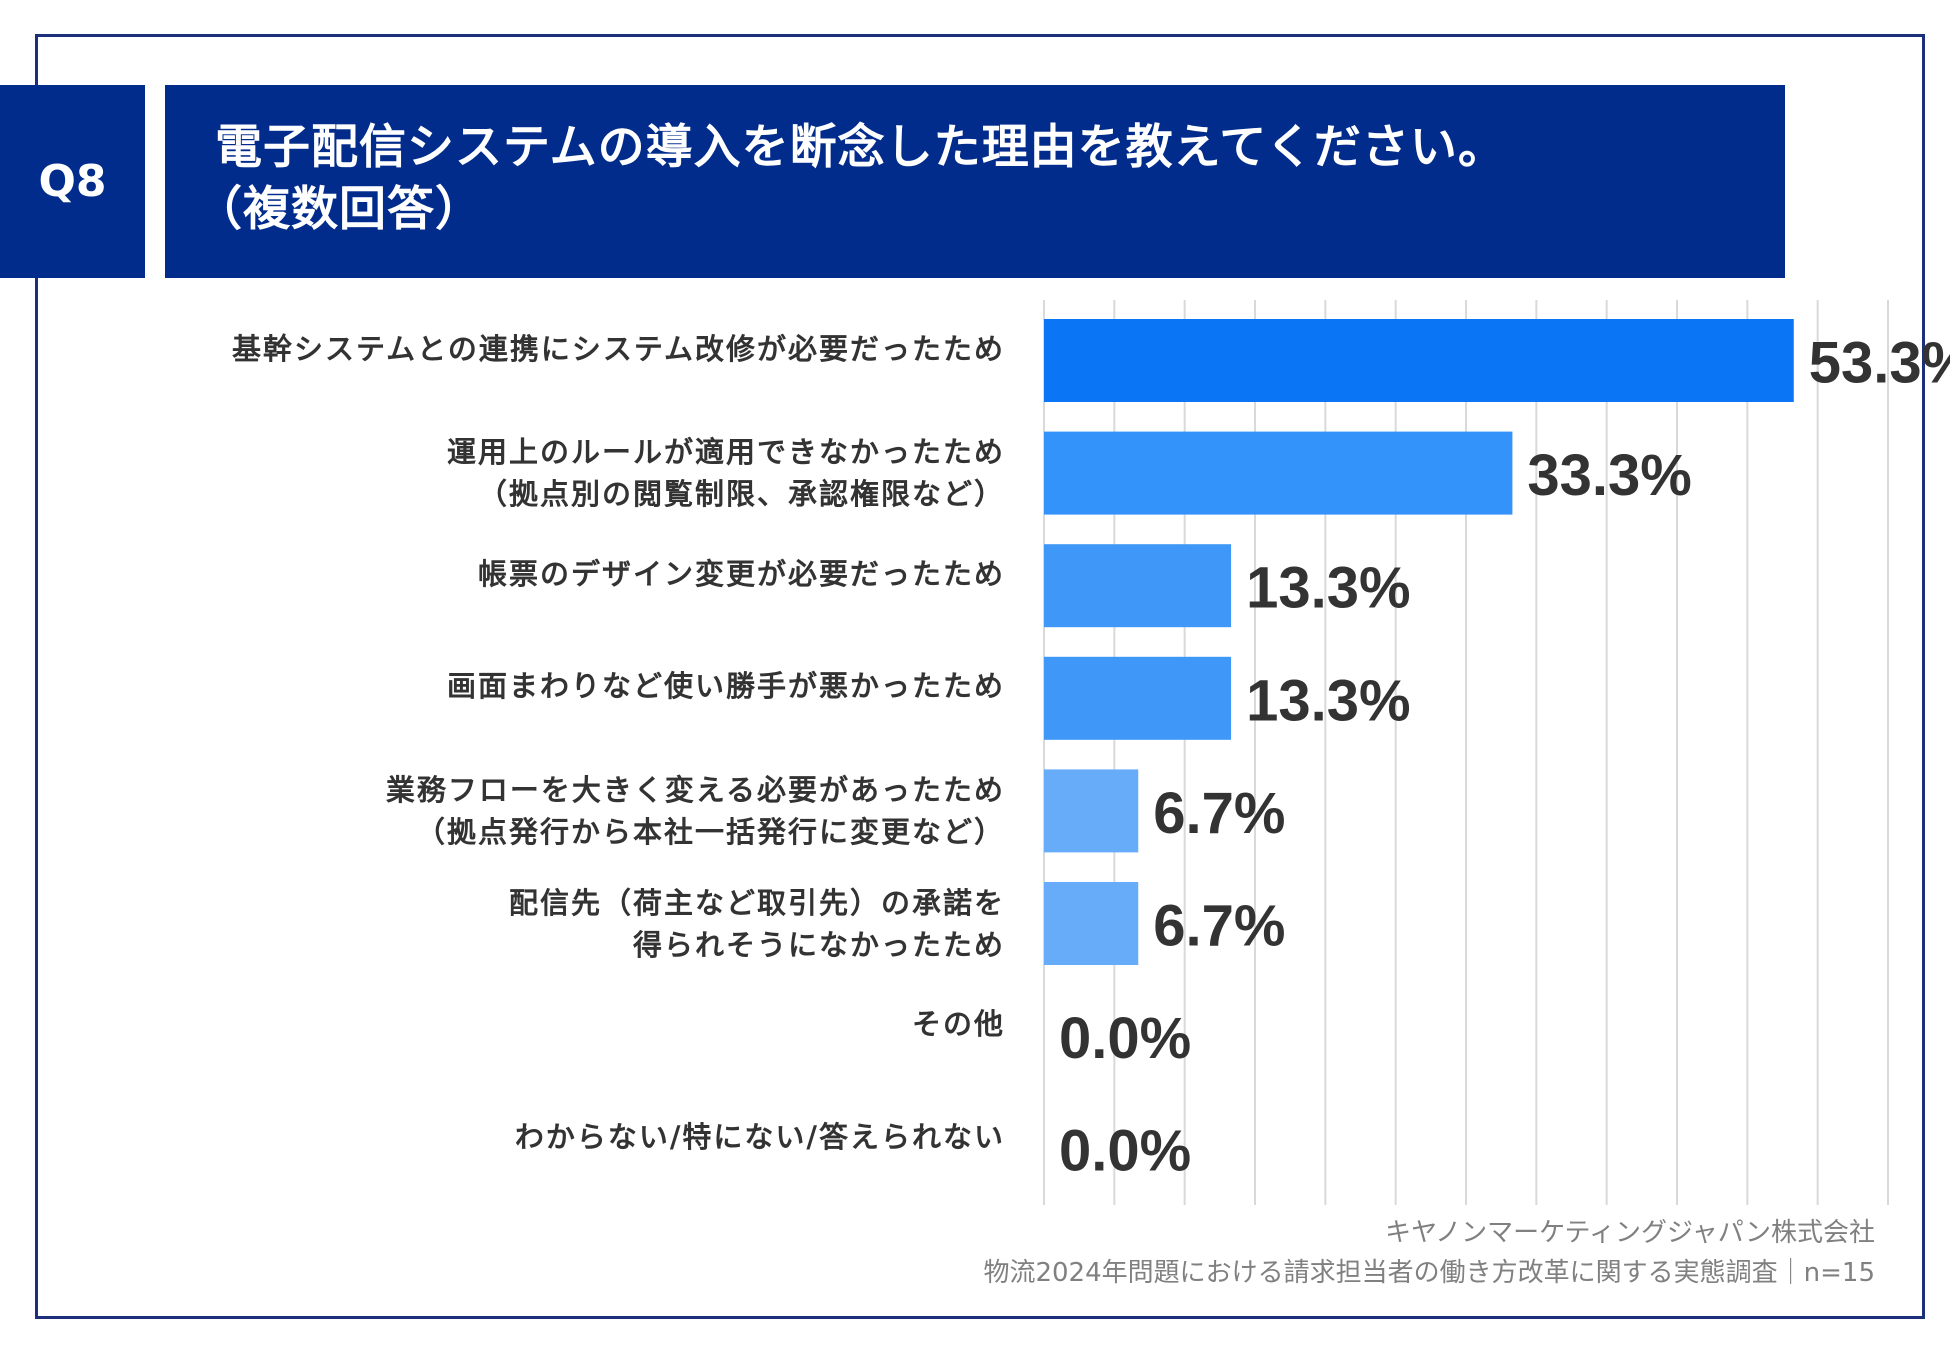  Describe the element at coordinates (975, 181) in the screenshot. I see `title-bar: 電子配信システムの導入を断念した理由を教えてください。 （複数回答）` at that location.